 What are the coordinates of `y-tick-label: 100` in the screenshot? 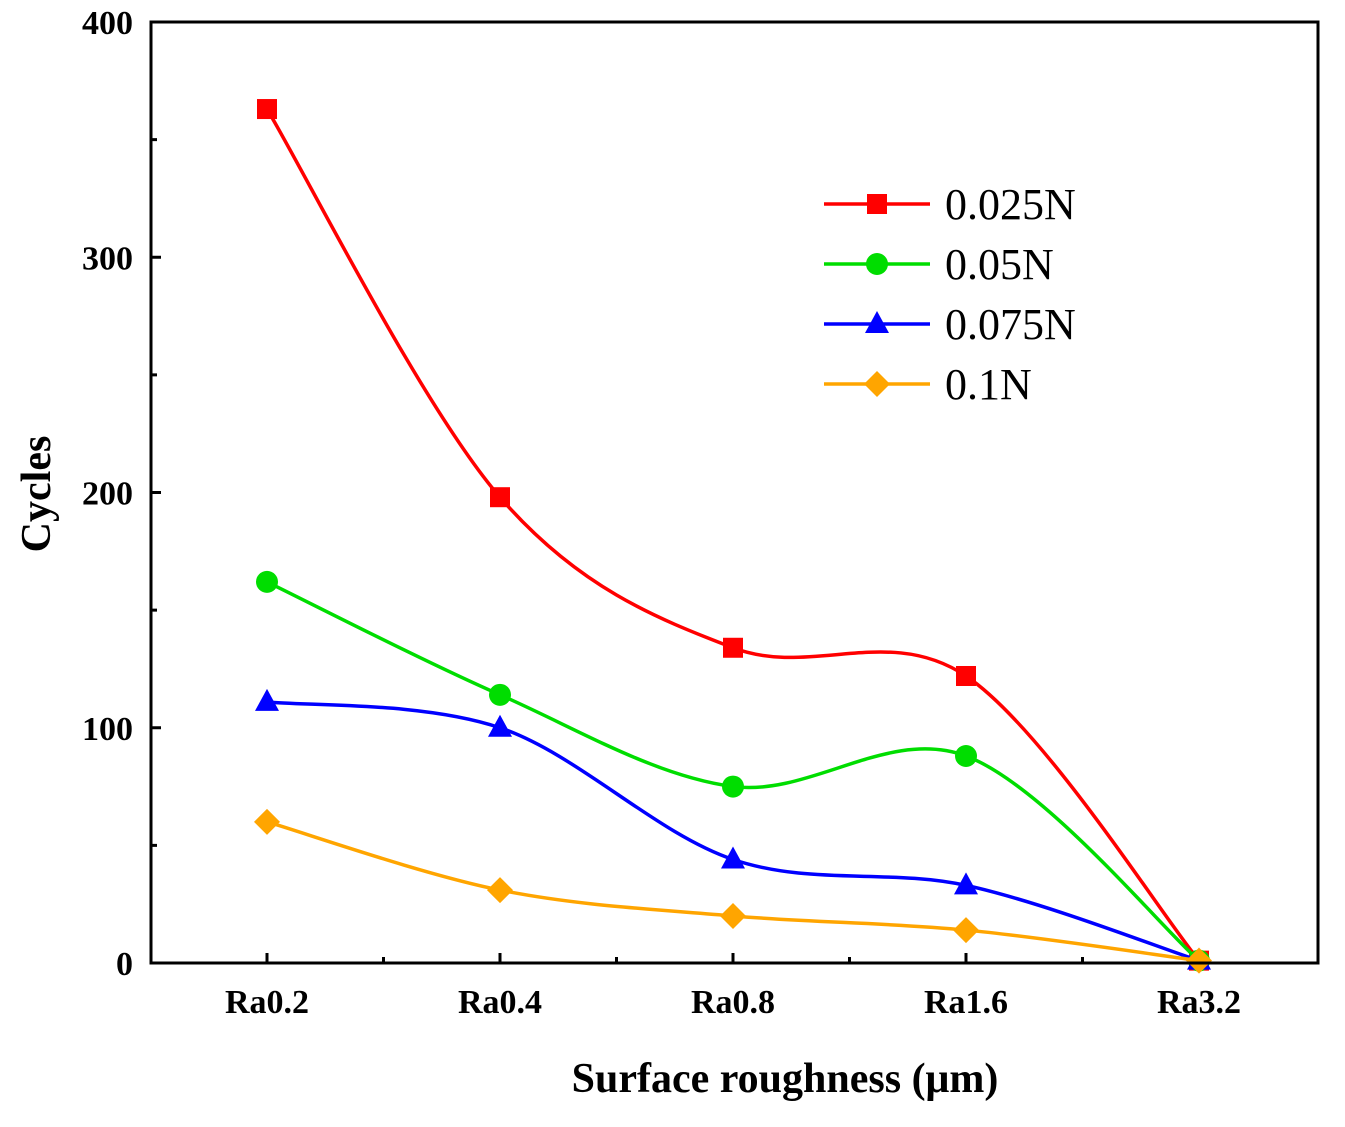 It's located at (107, 729).